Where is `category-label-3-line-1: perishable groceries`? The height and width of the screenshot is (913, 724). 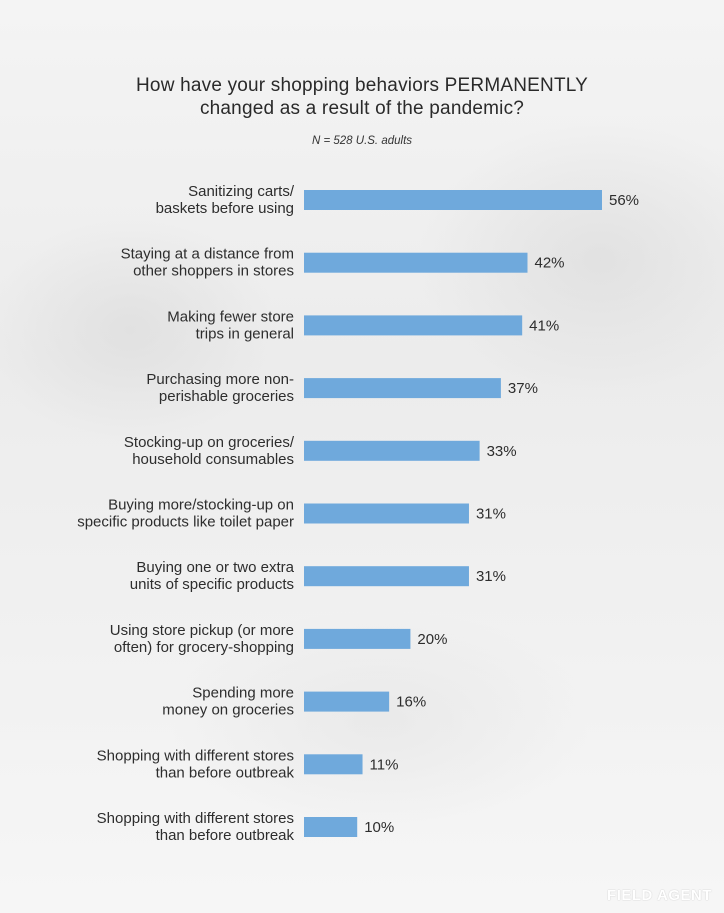
category-label-3-line-1: perishable groceries is located at coordinates (226, 396).